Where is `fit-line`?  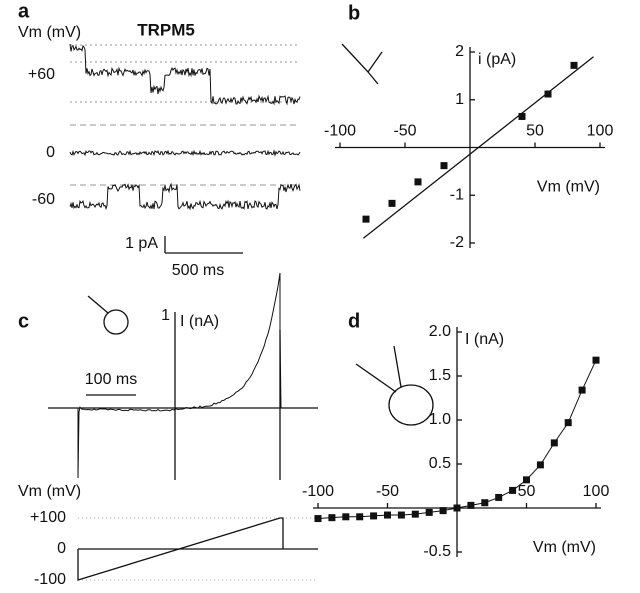
fit-line is located at coordinates (478, 147).